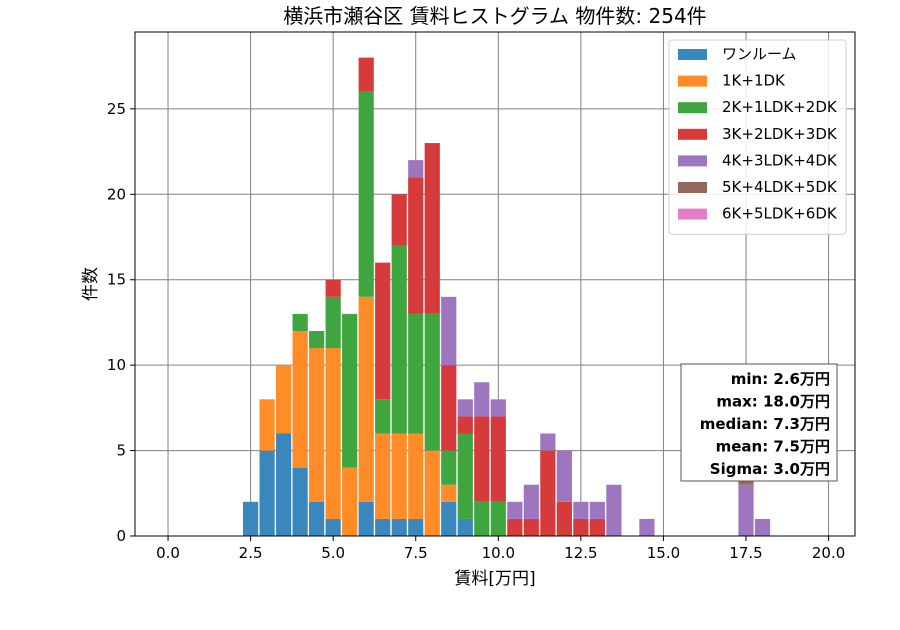 Image resolution: width=900 pixels, height=630 pixels. What do you see at coordinates (773, 447) in the screenshot?
I see `stats-line: mean: 7.5万円` at bounding box center [773, 447].